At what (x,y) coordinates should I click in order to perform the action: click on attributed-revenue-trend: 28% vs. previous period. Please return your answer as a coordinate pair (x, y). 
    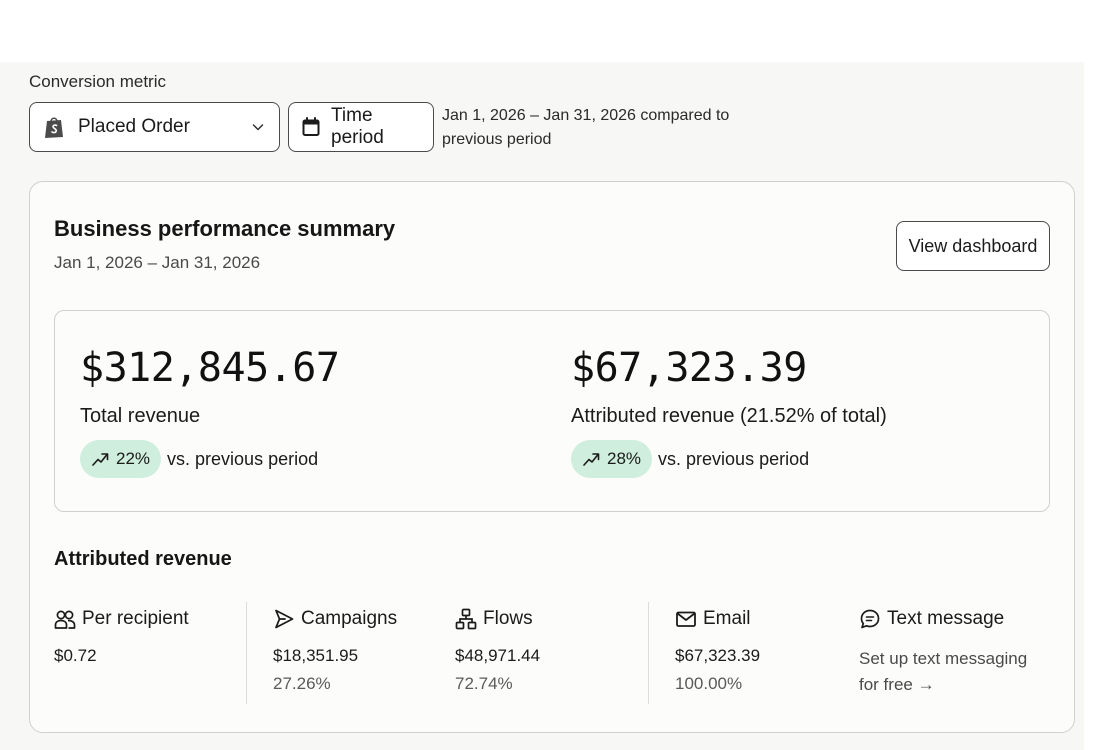
    Looking at the image, I should click on (729, 459).